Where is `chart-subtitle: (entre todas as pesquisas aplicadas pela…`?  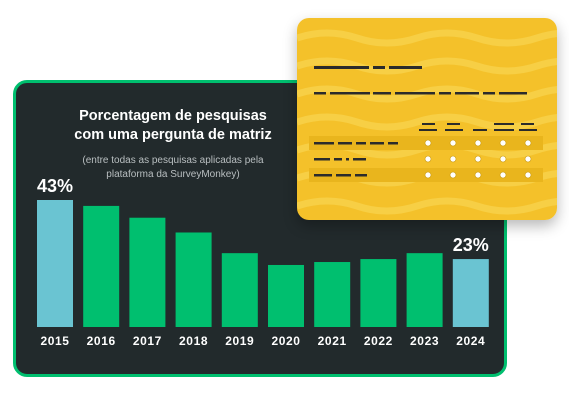 chart-subtitle: (entre todas as pesquisas aplicadas pela… is located at coordinates (173, 167).